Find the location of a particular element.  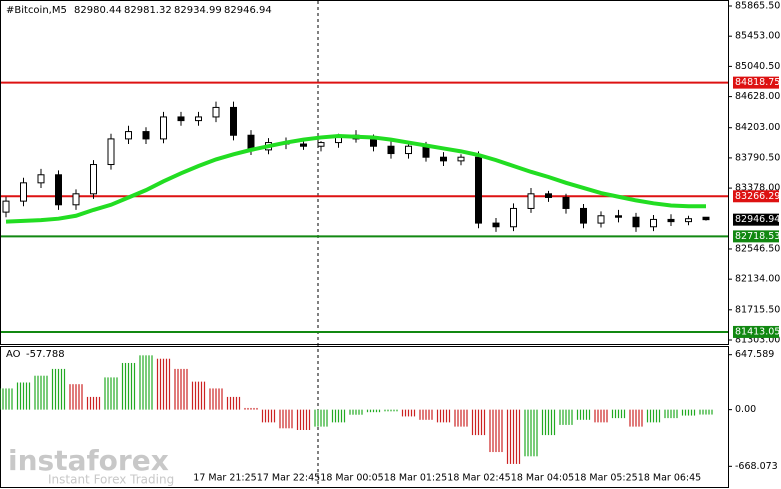

symbol: #Bitcoin,M5 is located at coordinates (36, 10).